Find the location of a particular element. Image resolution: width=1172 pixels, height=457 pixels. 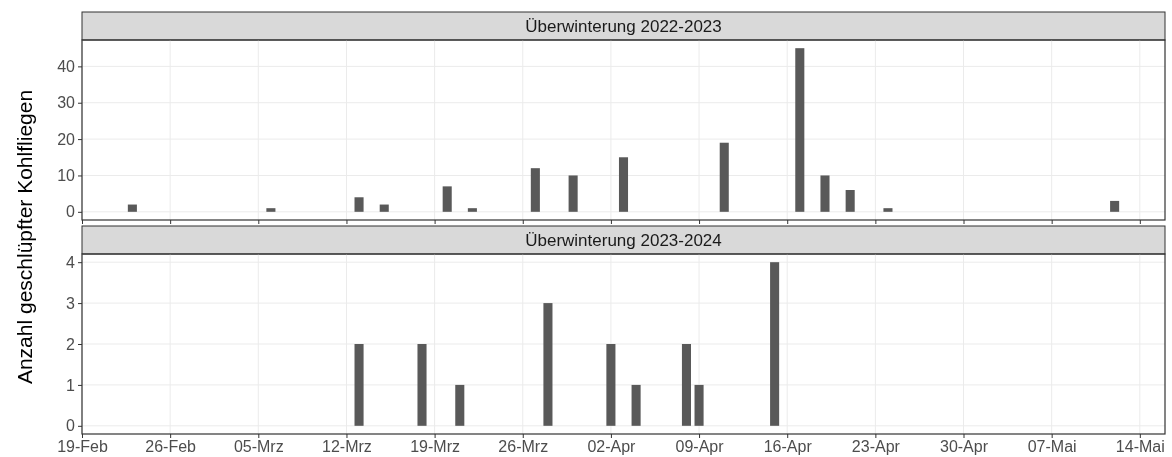

x-tick-label: 23-Apr is located at coordinates (876, 447).